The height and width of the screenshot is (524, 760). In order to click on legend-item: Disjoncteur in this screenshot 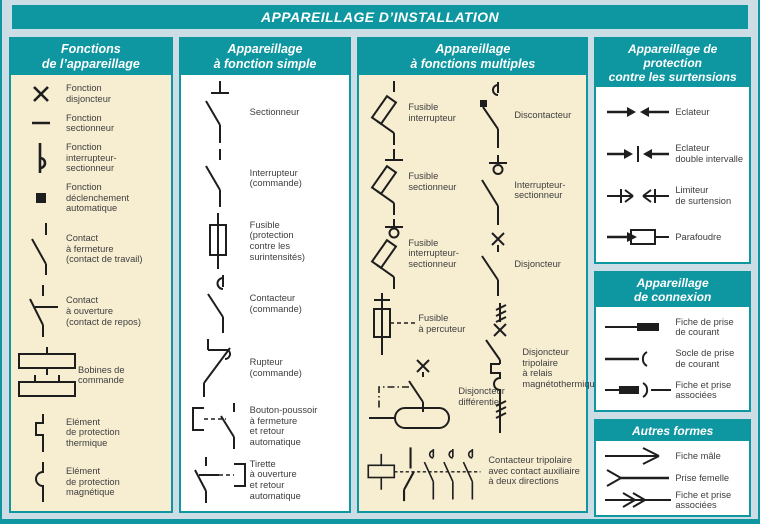, I will do `click(537, 264)`.